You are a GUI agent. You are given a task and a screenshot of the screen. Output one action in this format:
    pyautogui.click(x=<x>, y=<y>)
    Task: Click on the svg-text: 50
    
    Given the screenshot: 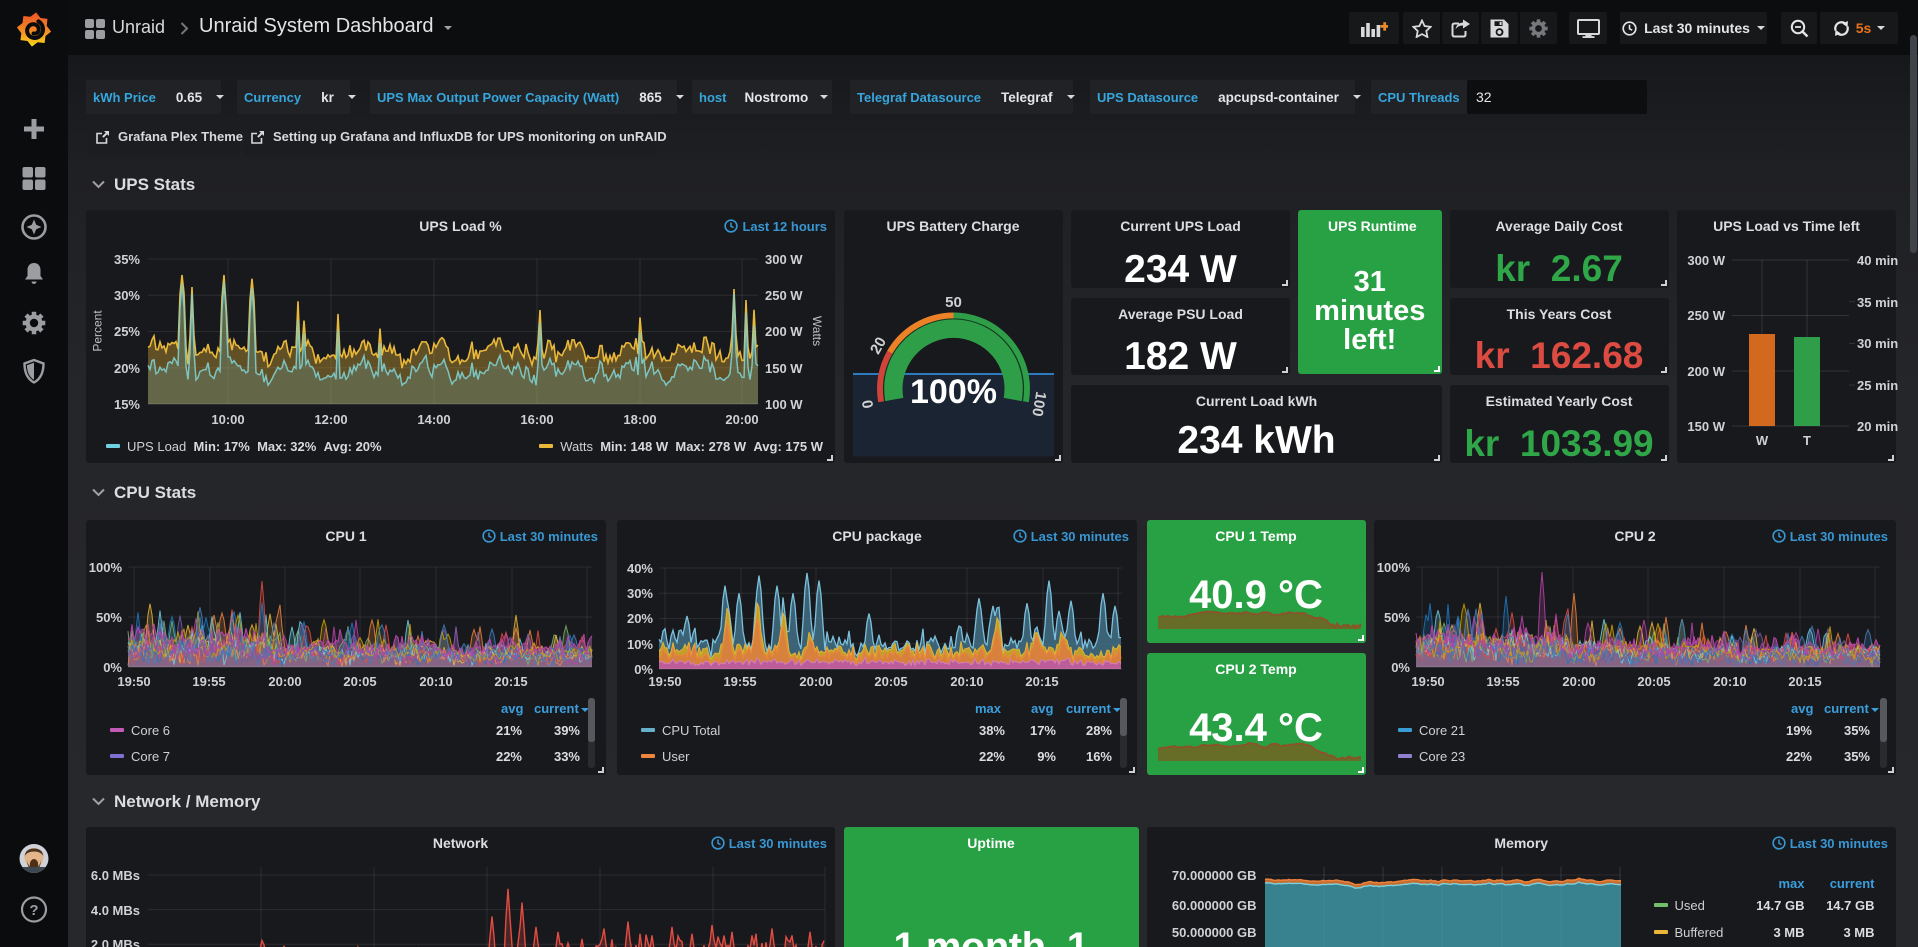 What is the action you would take?
    pyautogui.click(x=953, y=302)
    